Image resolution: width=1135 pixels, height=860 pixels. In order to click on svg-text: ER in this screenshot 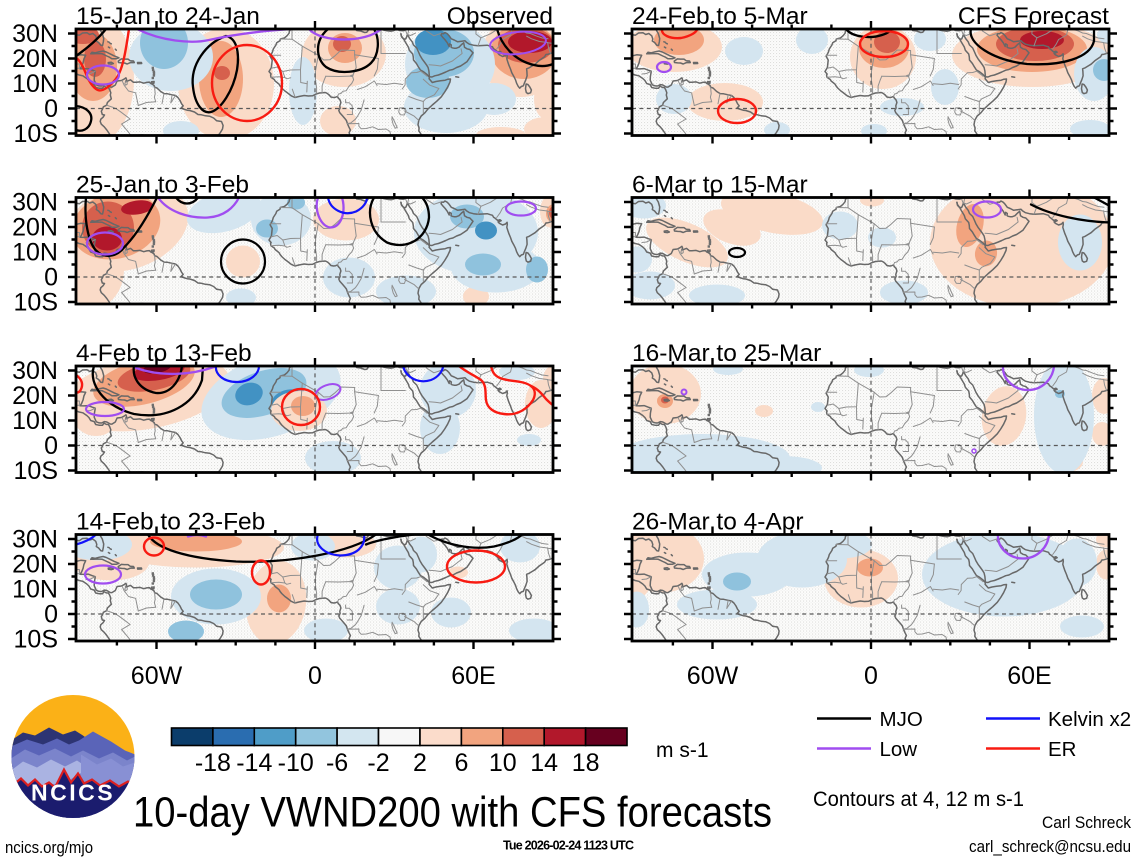, I will do `click(1062, 749)`.